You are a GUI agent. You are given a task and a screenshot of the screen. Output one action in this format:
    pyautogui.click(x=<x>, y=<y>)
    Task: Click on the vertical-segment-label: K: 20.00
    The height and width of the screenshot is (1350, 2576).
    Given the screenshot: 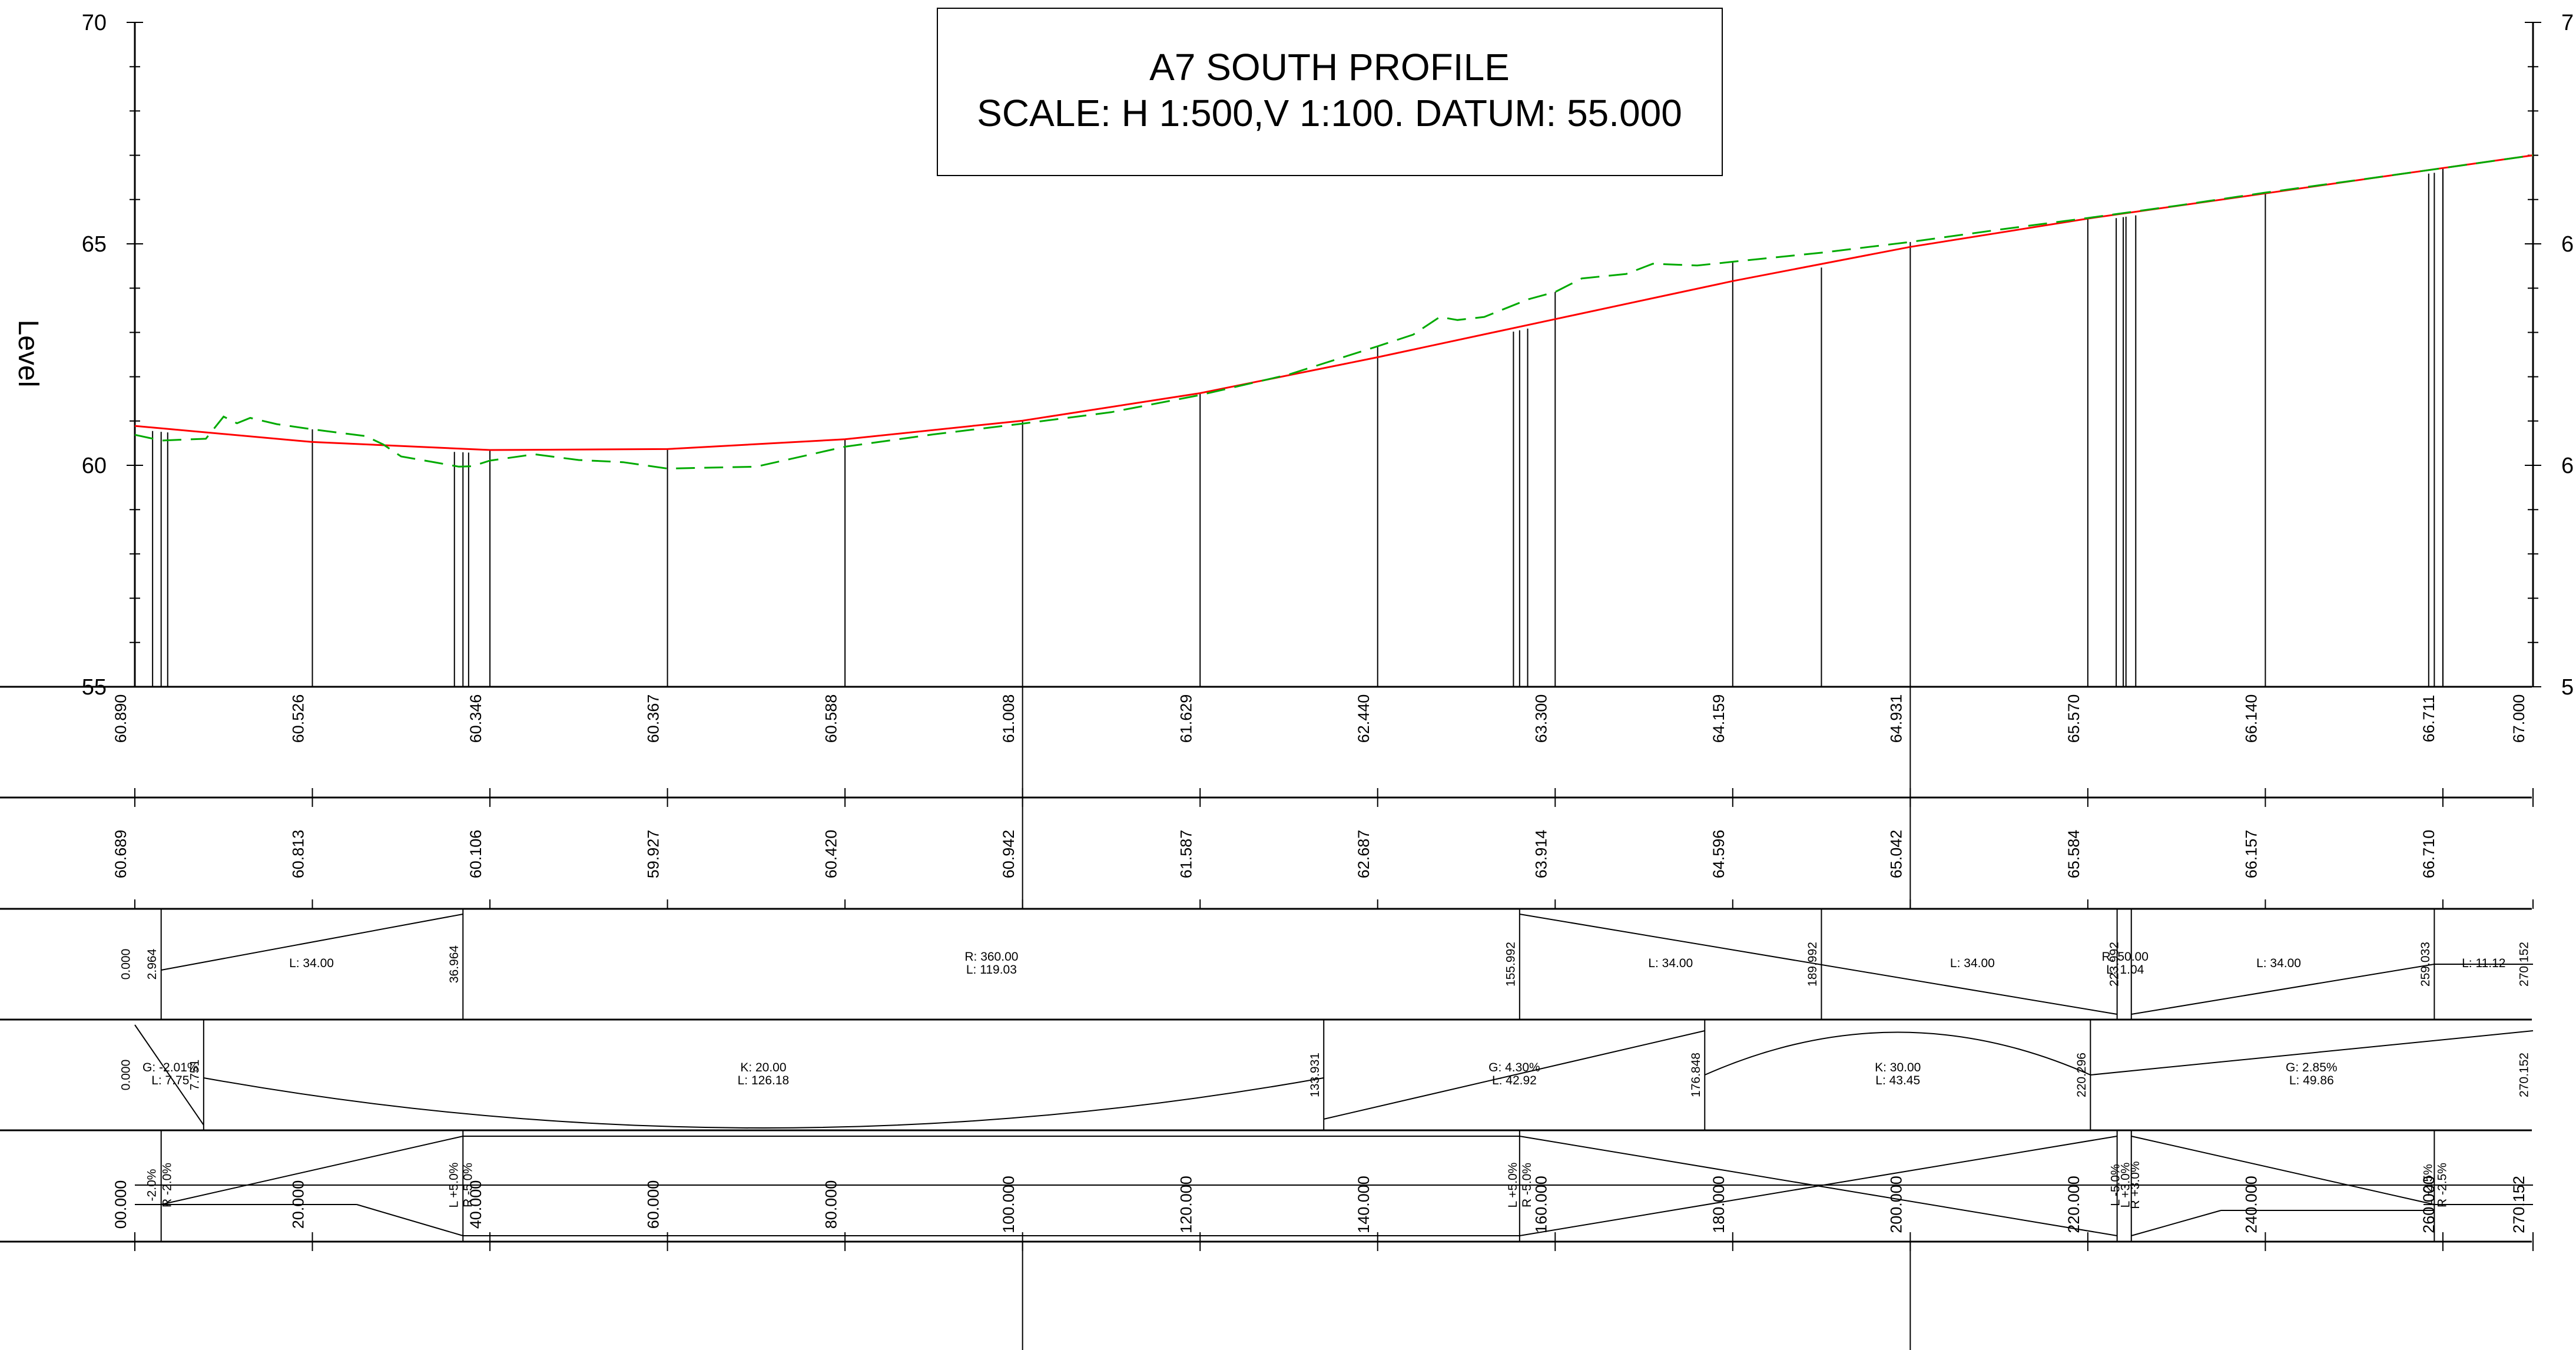 What is the action you would take?
    pyautogui.click(x=763, y=1067)
    